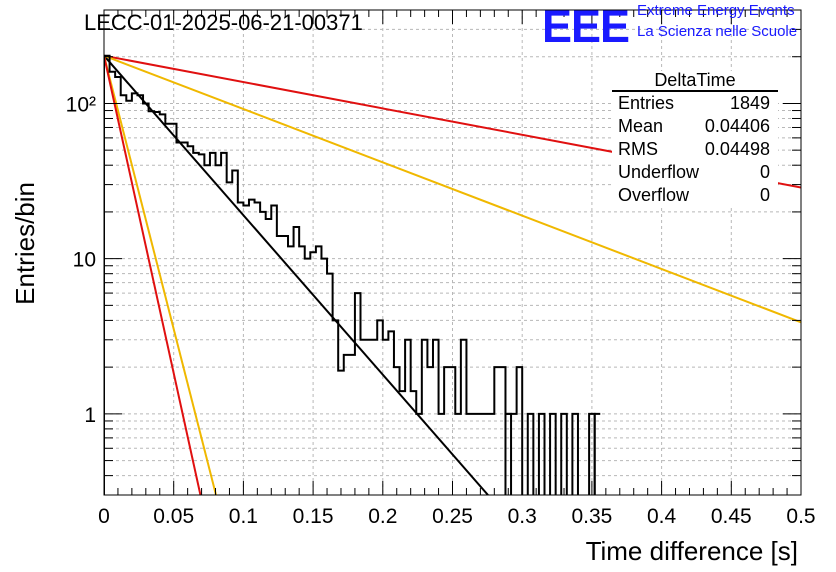  Describe the element at coordinates (694, 104) in the screenshot. I see `stats-row-entries: Entries 1849` at that location.